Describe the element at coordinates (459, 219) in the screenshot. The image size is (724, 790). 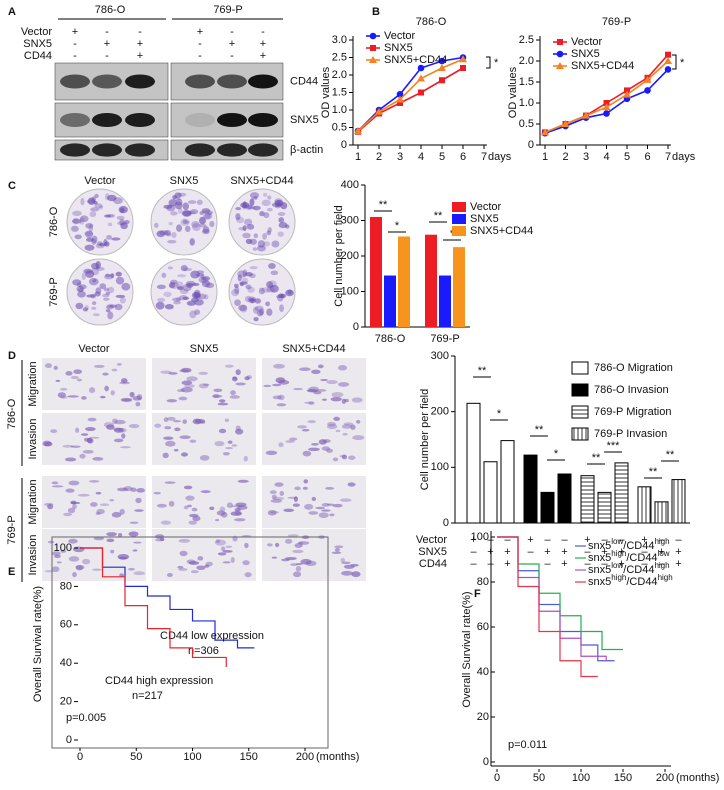
I see `legend-swatch` at that location.